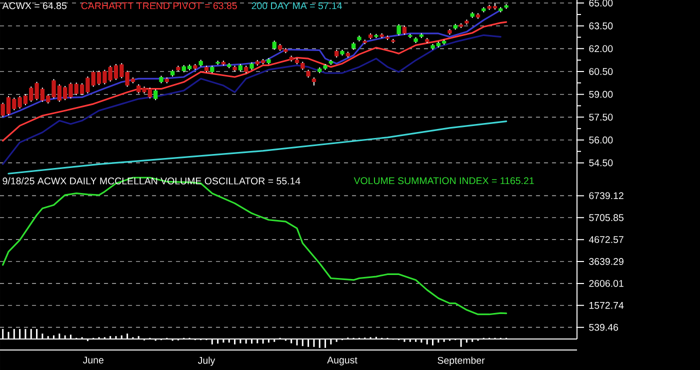  Describe the element at coordinates (34, 6) in the screenshot. I see `chart-title: ACWX = 64.85` at that location.